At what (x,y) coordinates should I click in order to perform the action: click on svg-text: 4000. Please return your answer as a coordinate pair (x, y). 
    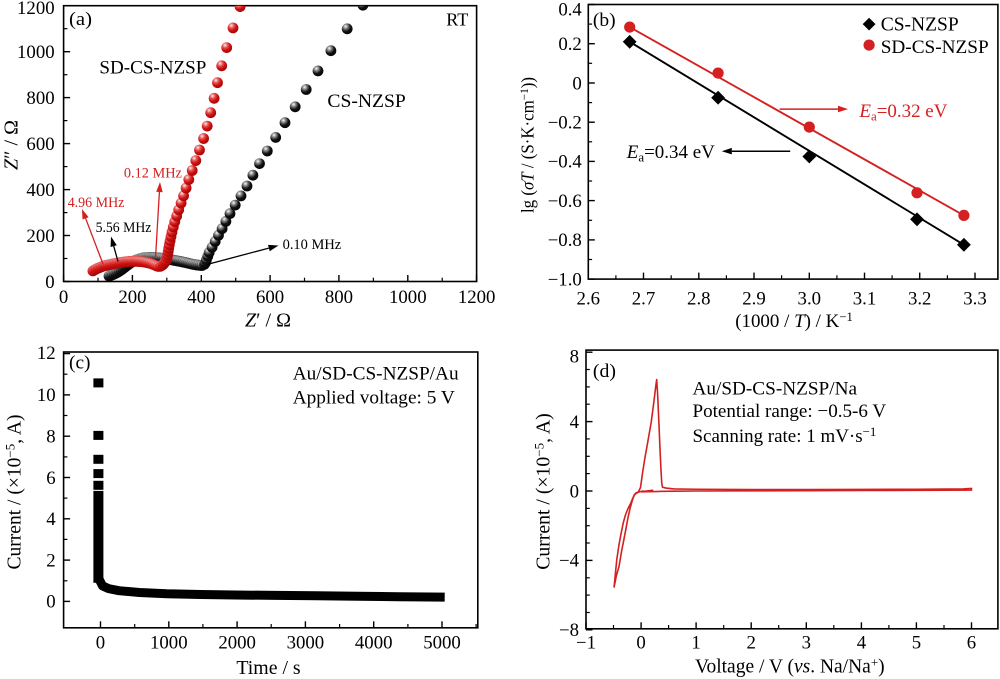
    Looking at the image, I should click on (374, 642).